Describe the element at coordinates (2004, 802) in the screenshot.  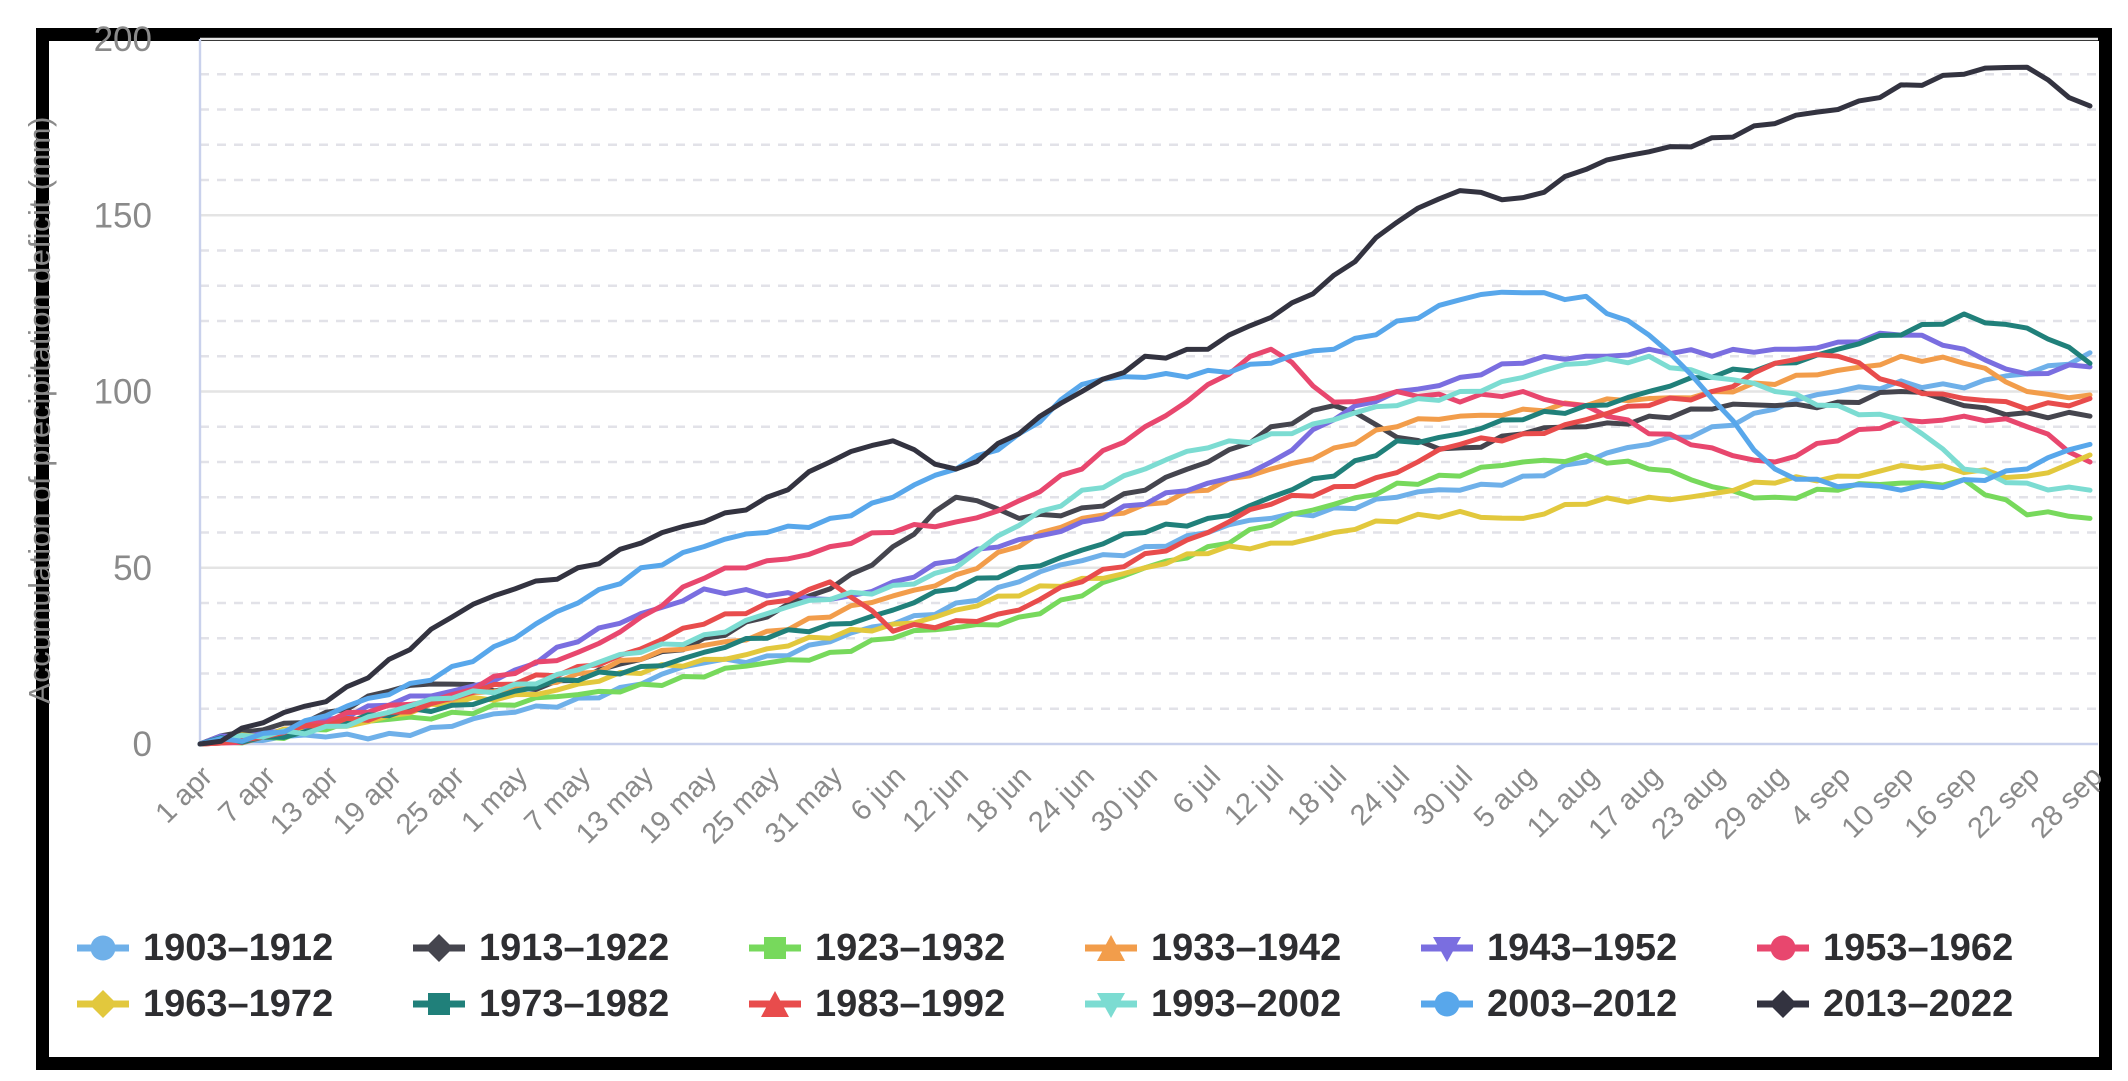
I see `x-tick-label: 22 sep` at that location.